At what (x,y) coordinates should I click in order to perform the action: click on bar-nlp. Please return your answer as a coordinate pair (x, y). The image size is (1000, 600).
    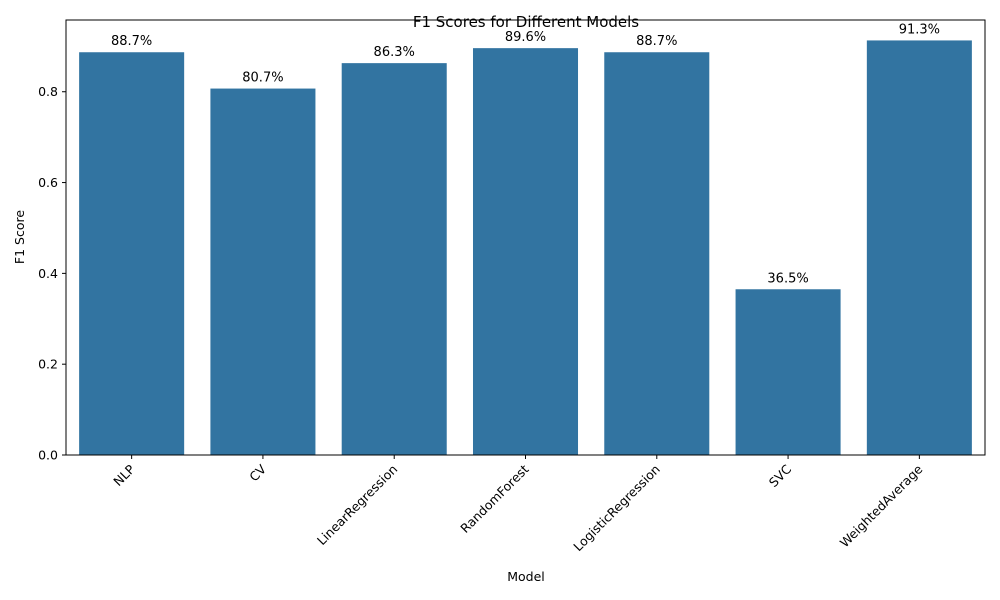
    Looking at the image, I should click on (132, 254).